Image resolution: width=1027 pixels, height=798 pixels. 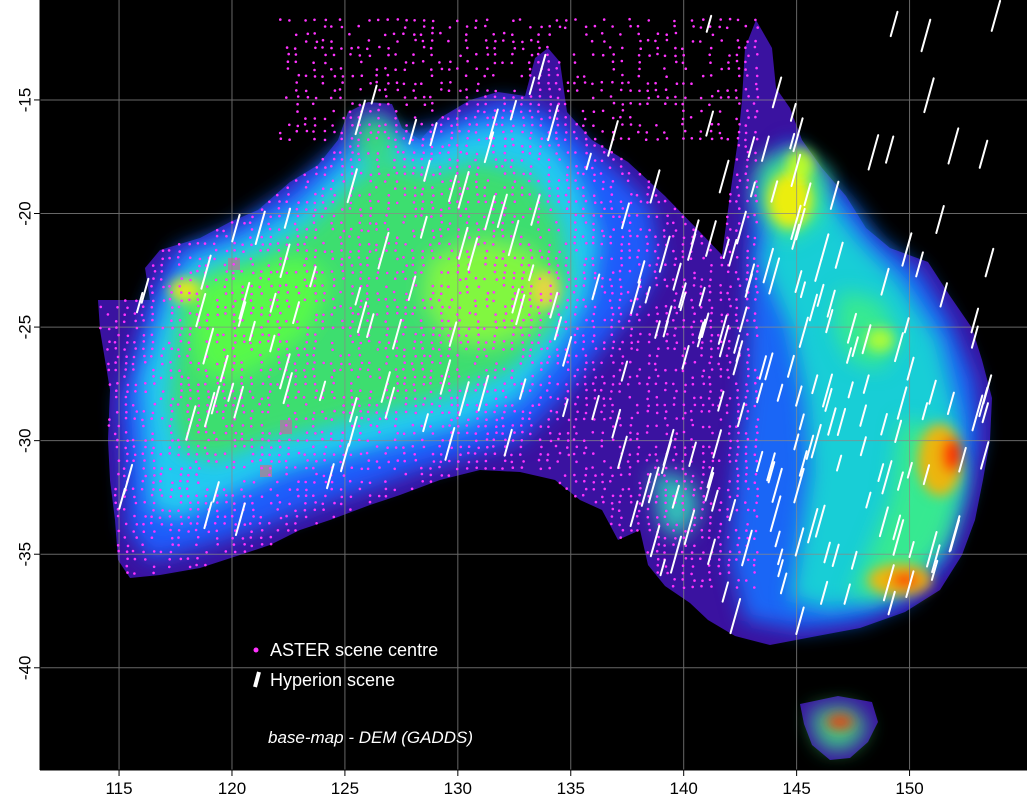 What do you see at coordinates (345, 788) in the screenshot?
I see `x-tick-label: 125` at bounding box center [345, 788].